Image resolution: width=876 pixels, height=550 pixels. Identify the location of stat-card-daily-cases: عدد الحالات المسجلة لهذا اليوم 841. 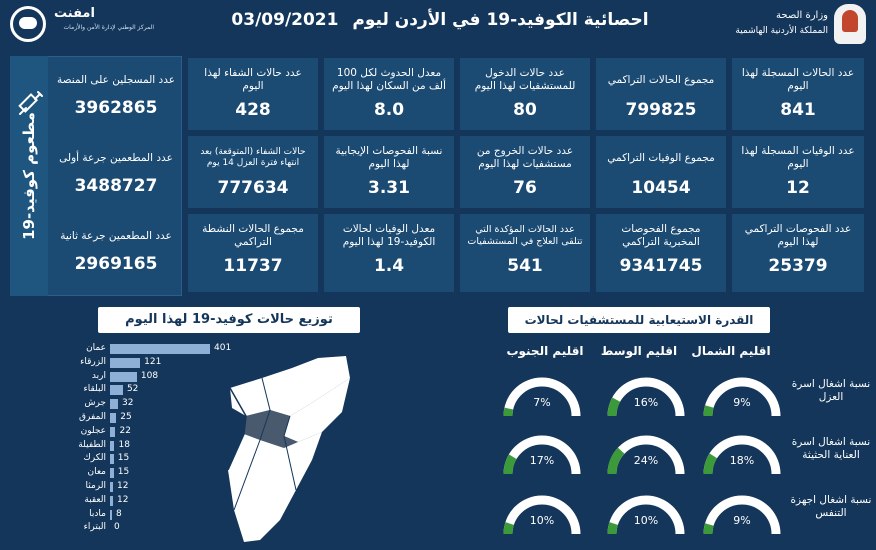
(798, 94).